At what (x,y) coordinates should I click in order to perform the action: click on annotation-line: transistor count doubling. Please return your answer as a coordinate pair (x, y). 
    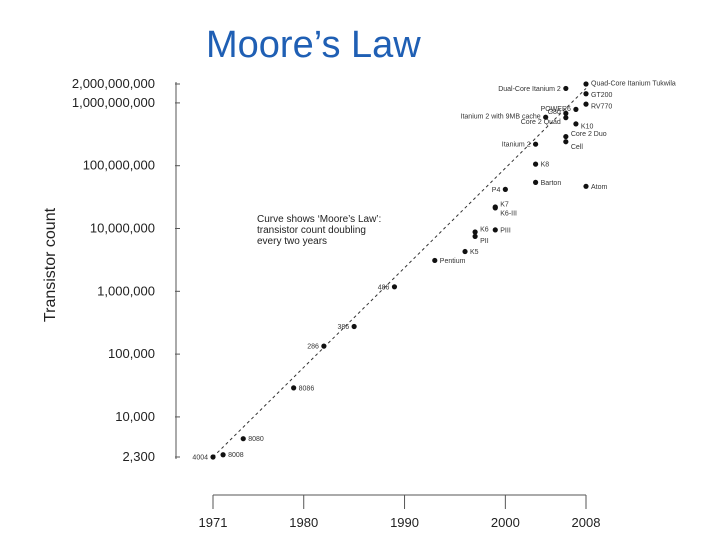
    Looking at the image, I should click on (311, 230).